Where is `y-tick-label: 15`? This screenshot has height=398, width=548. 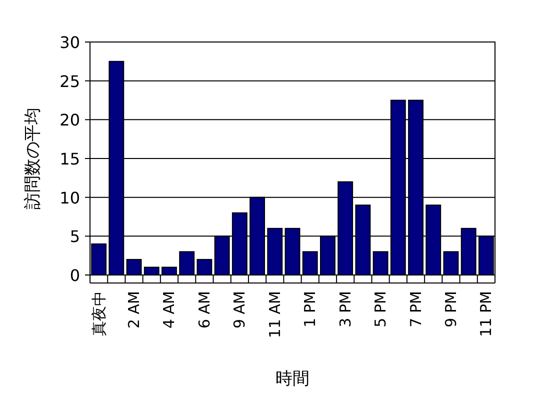
y-tick-label: 15 is located at coordinates (70, 159).